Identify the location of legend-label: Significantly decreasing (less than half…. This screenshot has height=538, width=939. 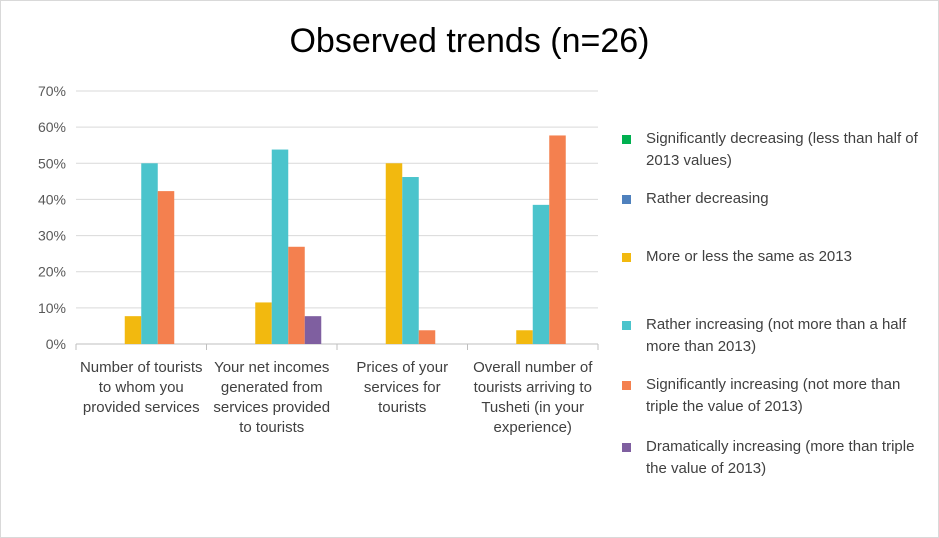
(782, 149).